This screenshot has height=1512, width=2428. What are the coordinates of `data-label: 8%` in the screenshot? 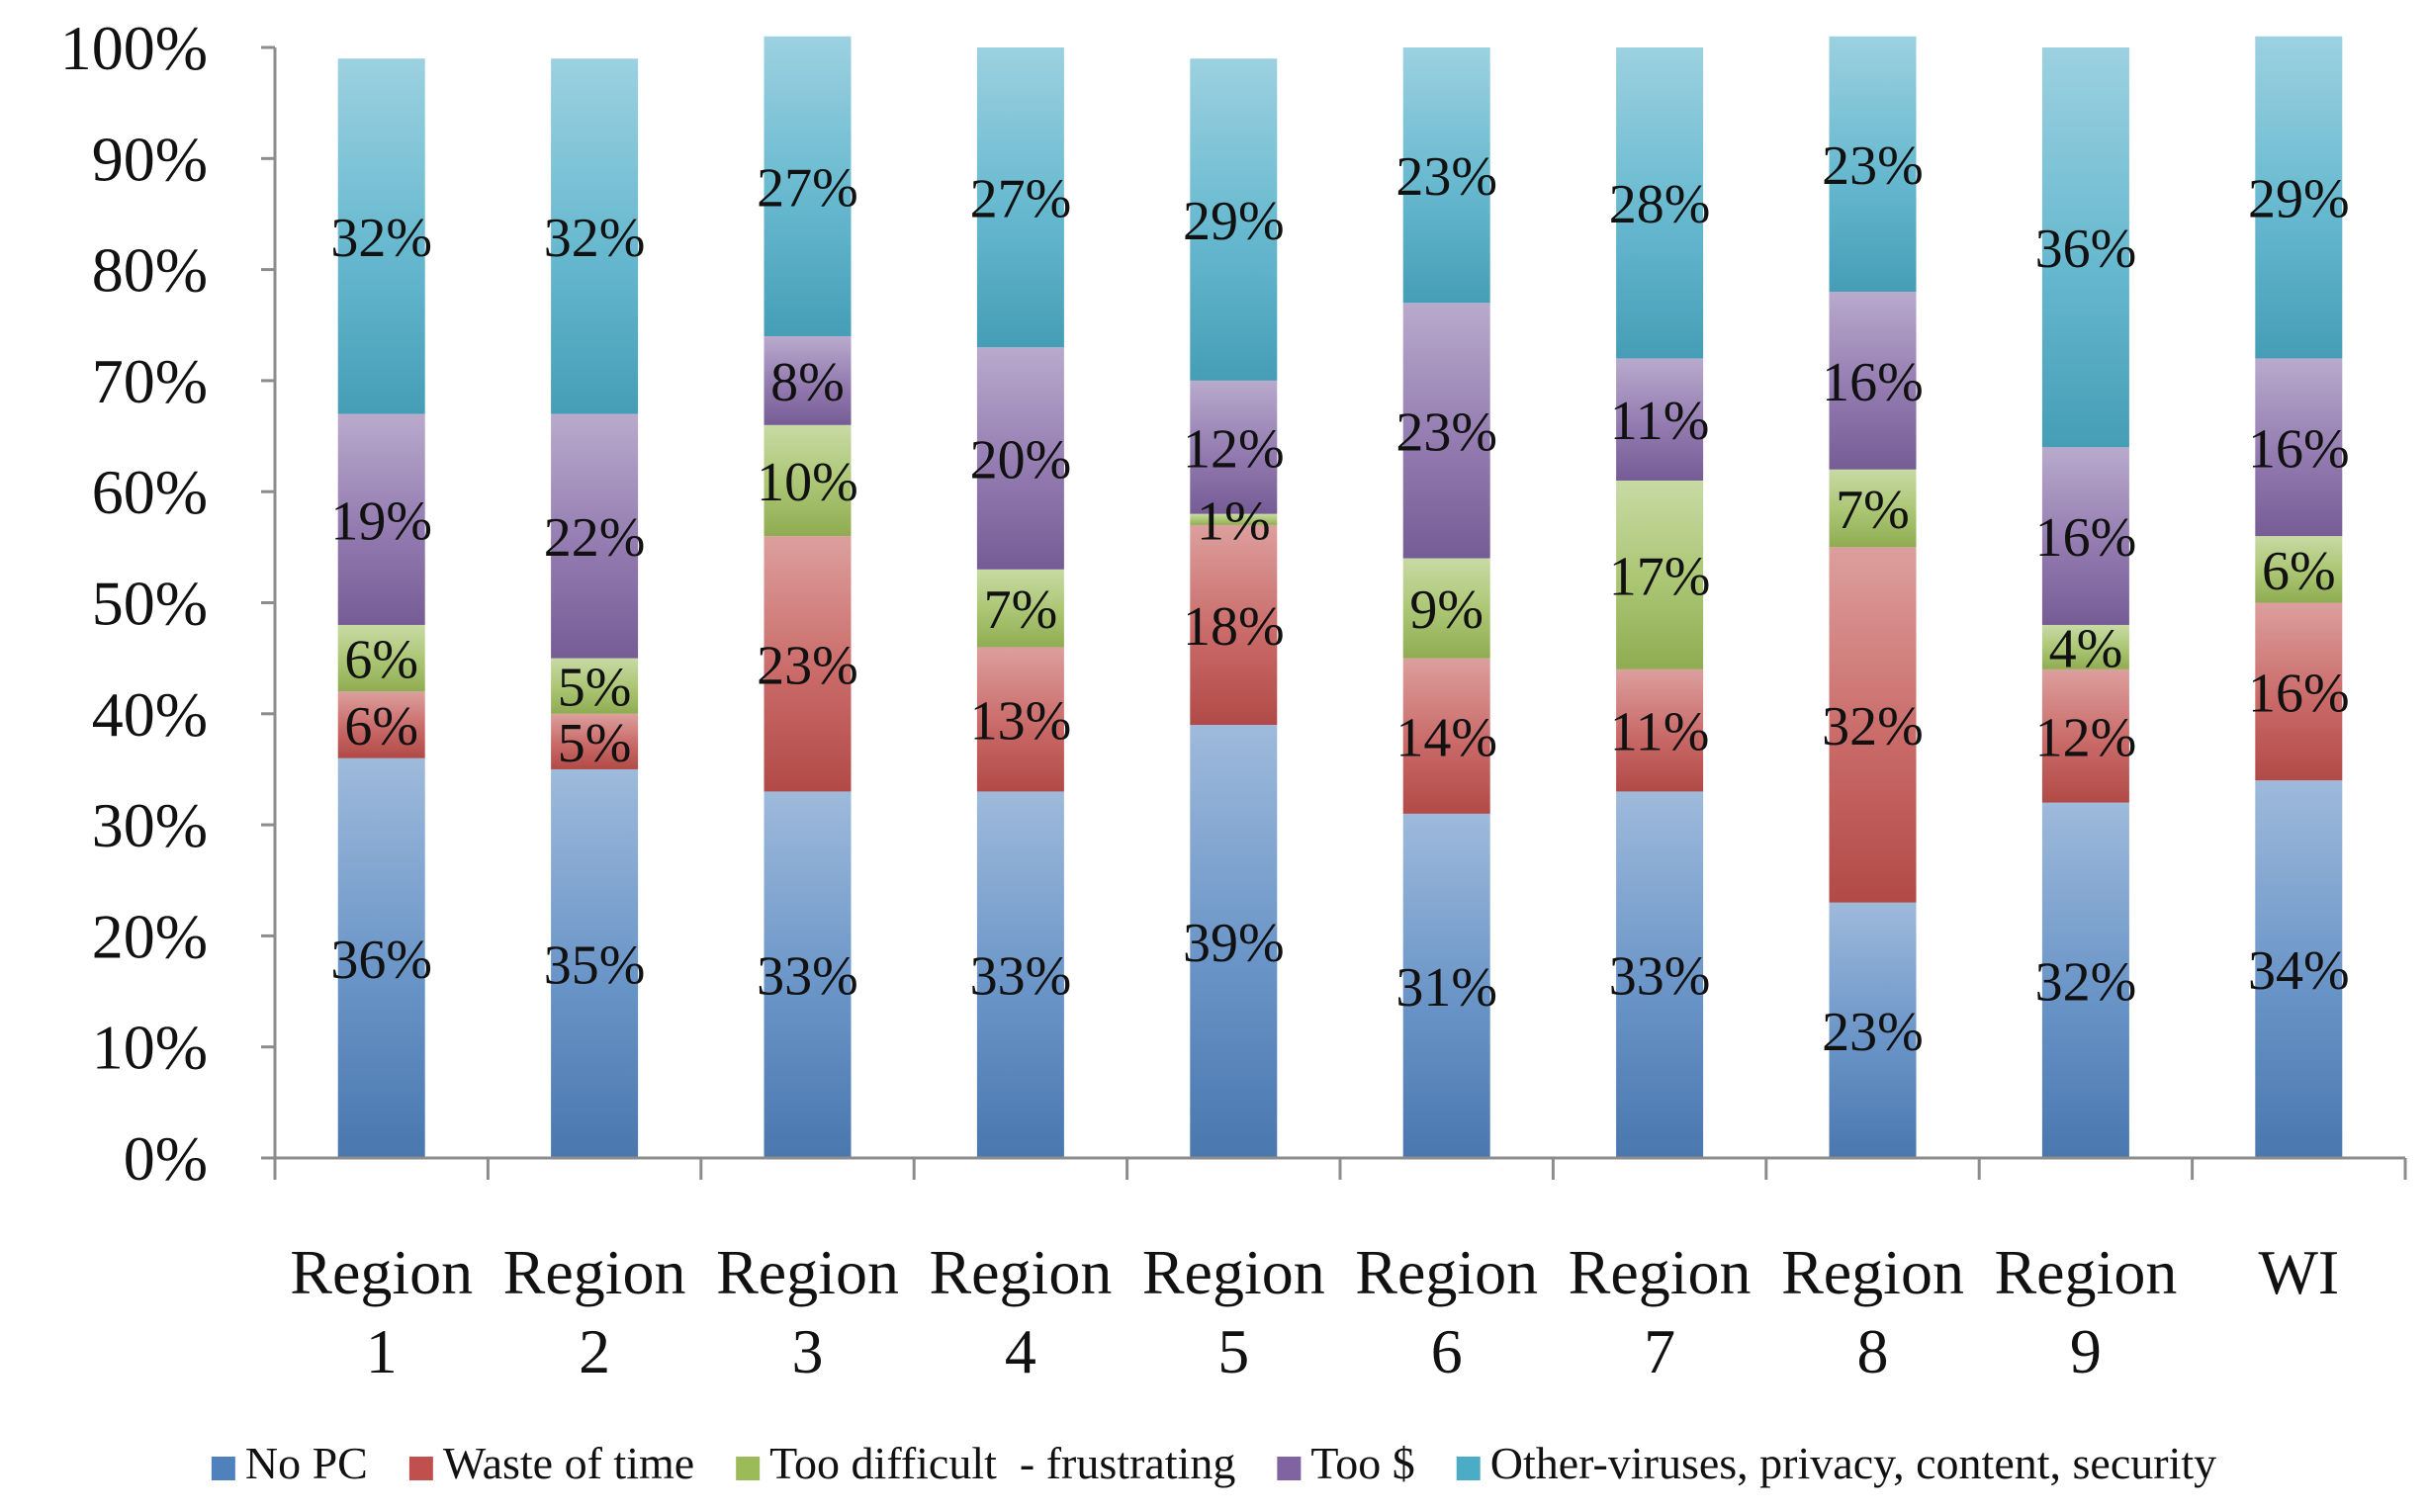 It's located at (807, 382).